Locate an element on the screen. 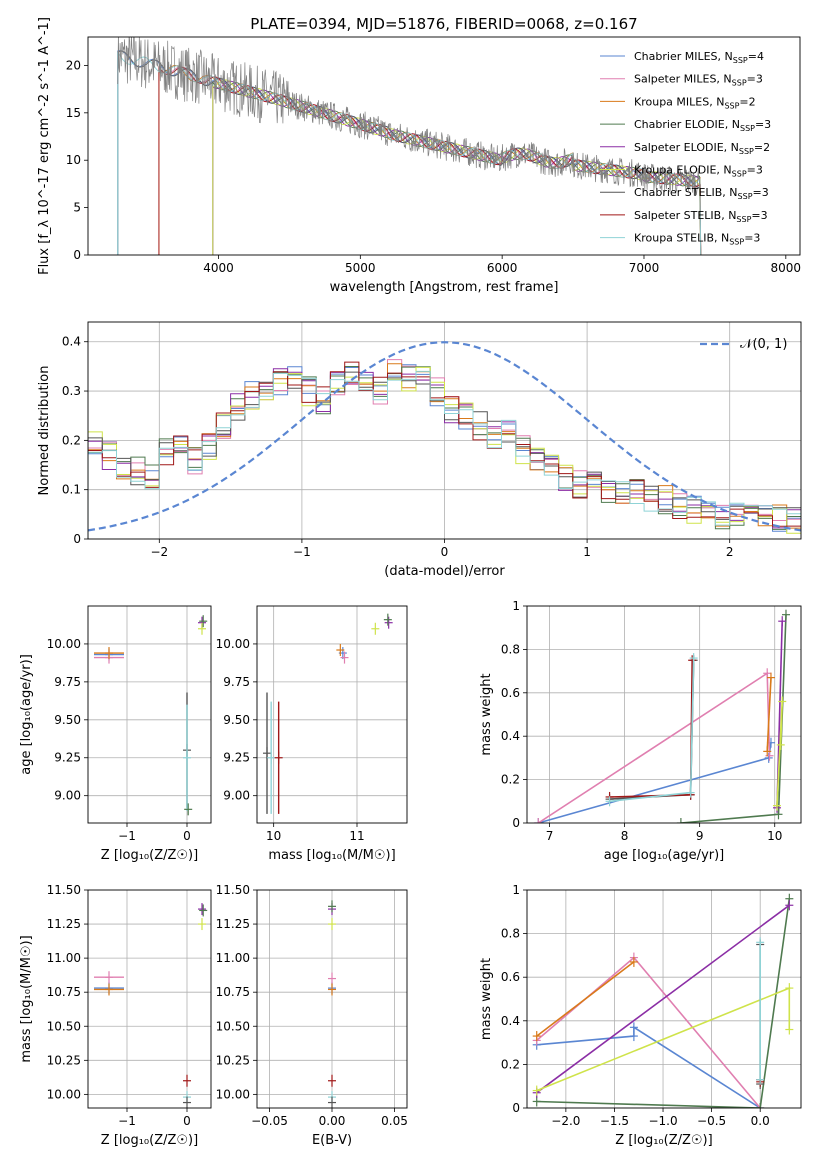 The image size is (819, 1170). legend-label: Chabrier MILES, NSSP=4 is located at coordinates (699, 57).